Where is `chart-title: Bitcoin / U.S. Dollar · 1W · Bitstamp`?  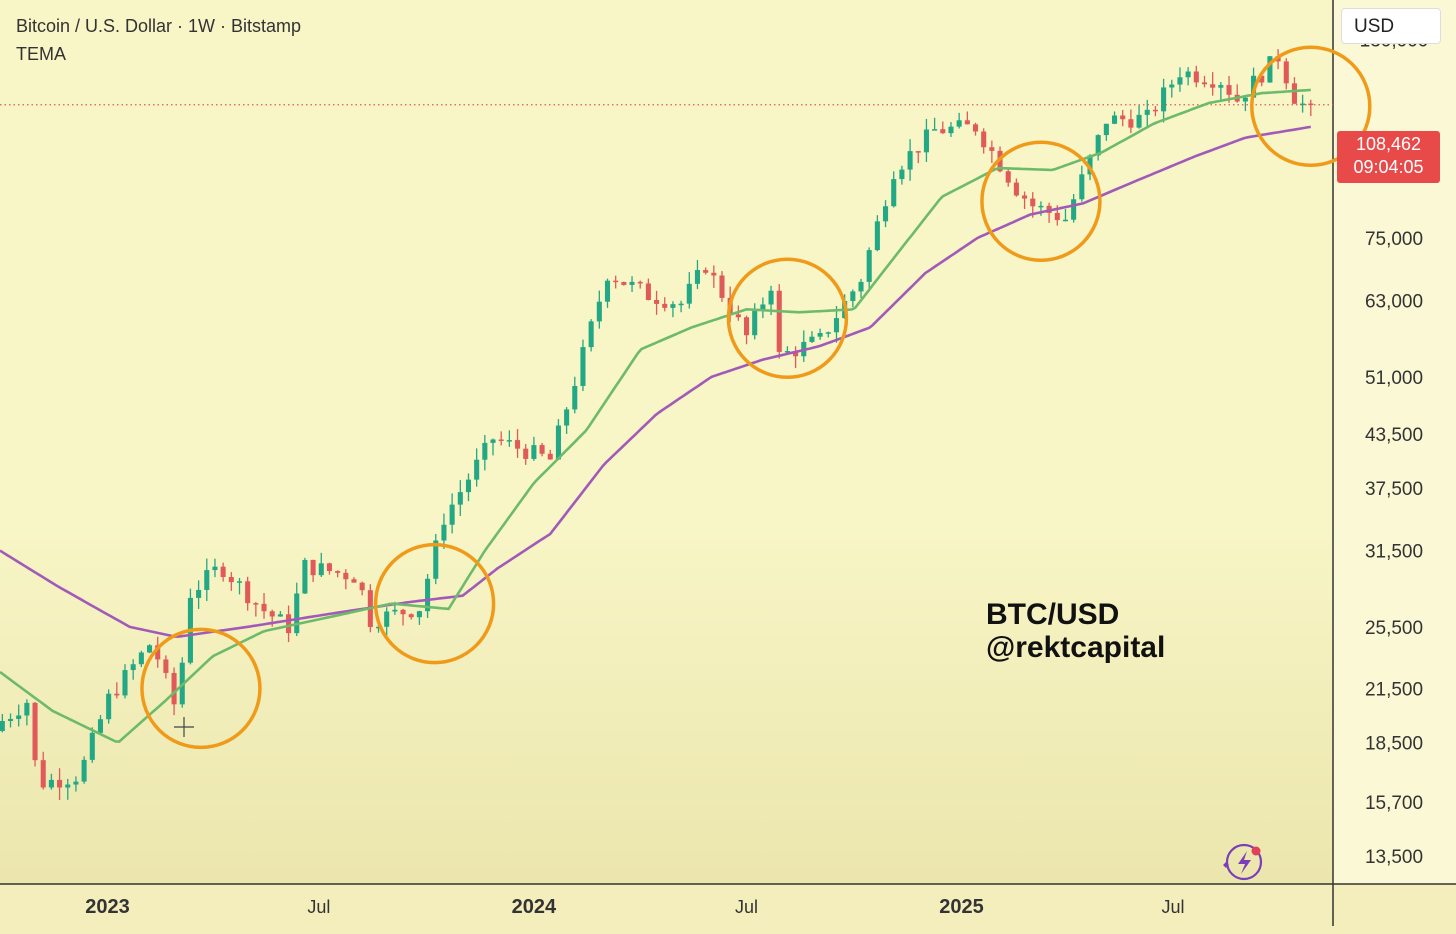
chart-title: Bitcoin / U.S. Dollar · 1W · Bitstamp is located at coordinates (159, 26).